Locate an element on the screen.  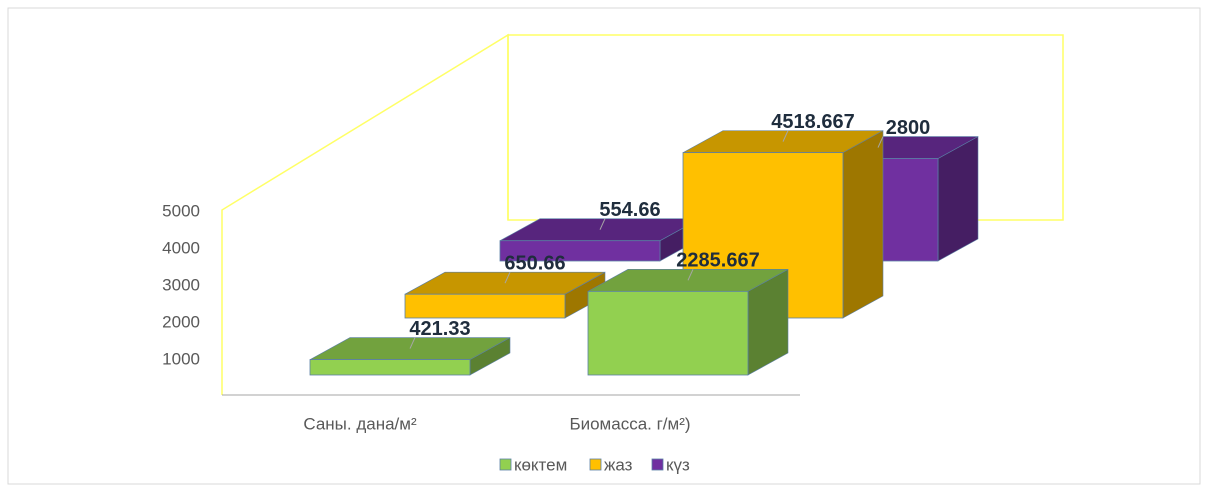
data-label: 2800 is located at coordinates (908, 128).